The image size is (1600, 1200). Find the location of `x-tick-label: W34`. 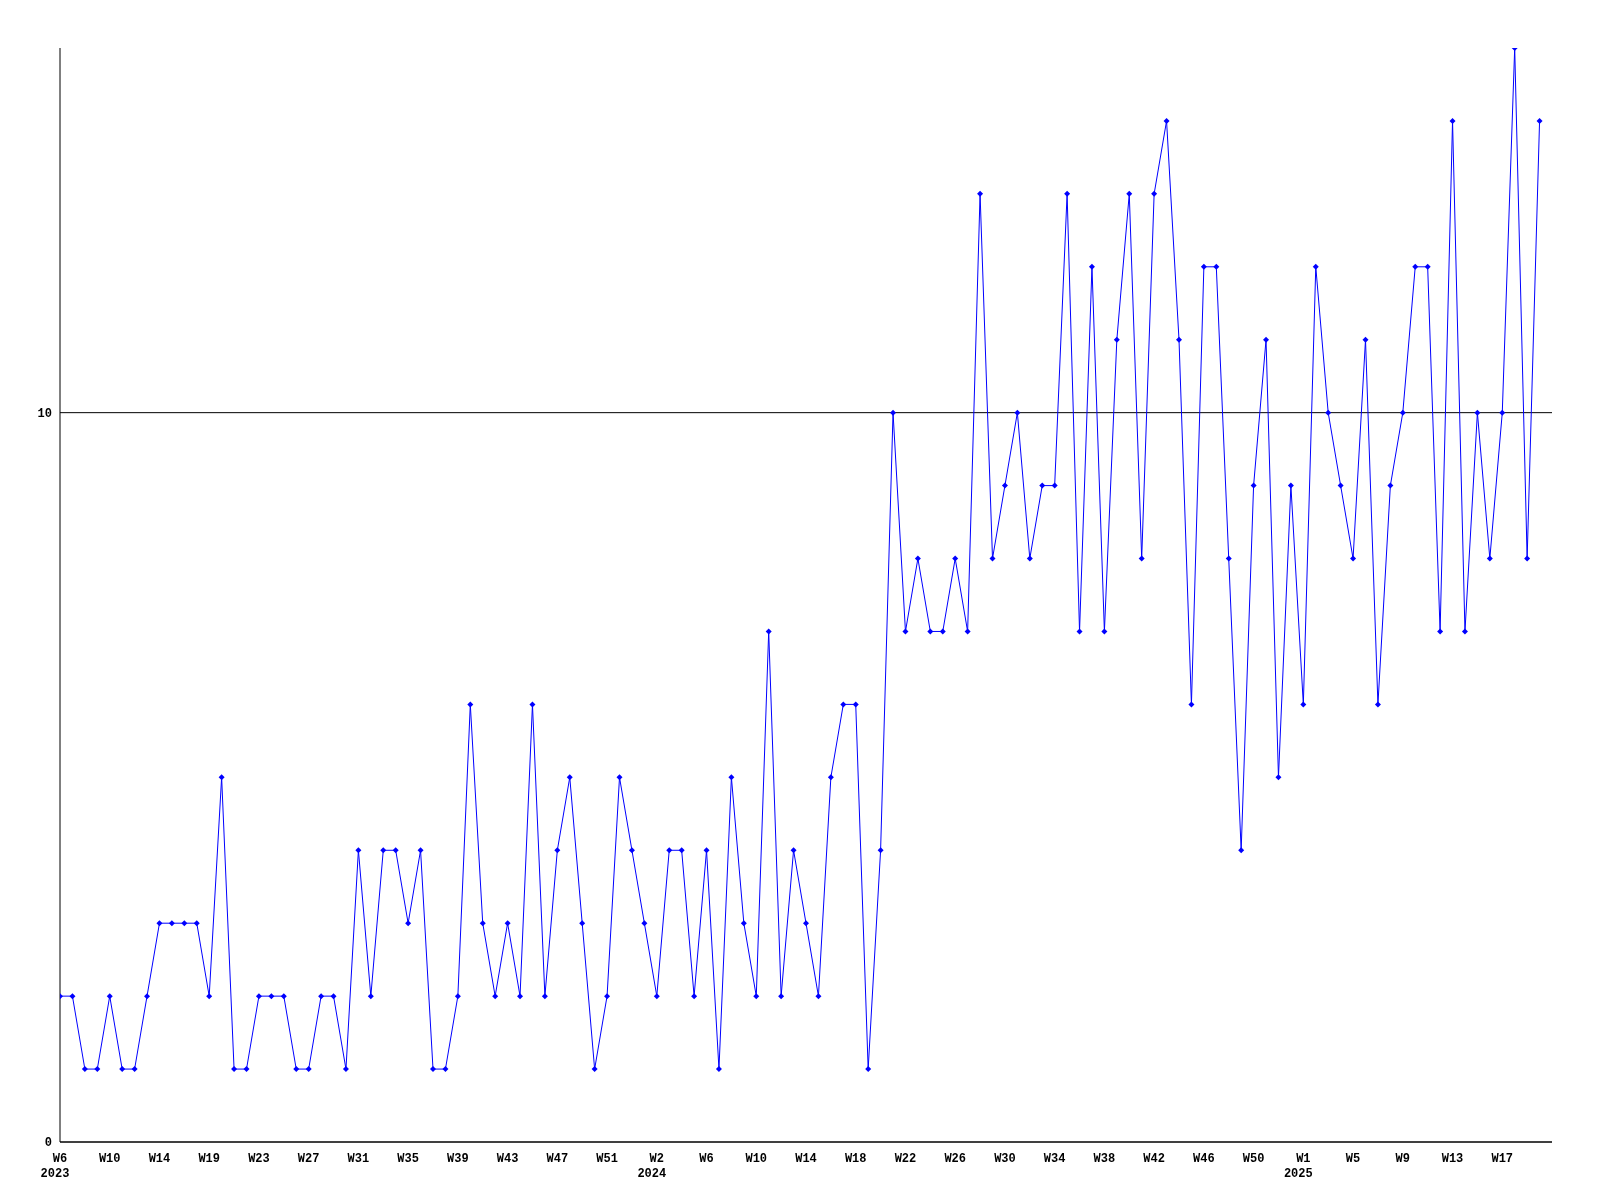

x-tick-label: W34 is located at coordinates (1054, 1159).